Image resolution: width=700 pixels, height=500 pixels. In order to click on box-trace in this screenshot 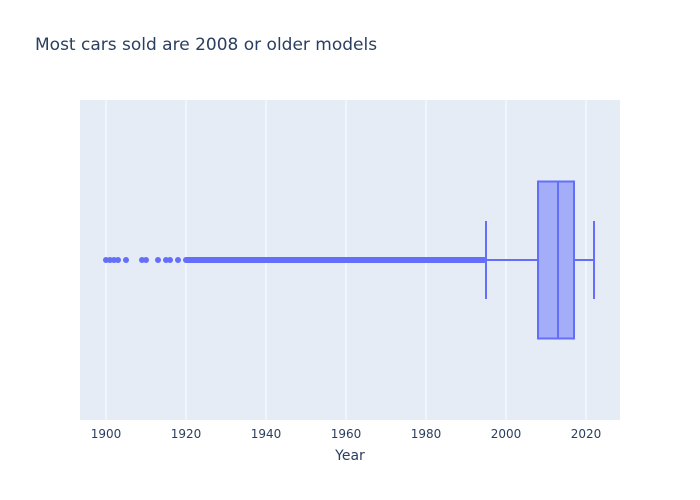, I will do `click(540, 260)`.